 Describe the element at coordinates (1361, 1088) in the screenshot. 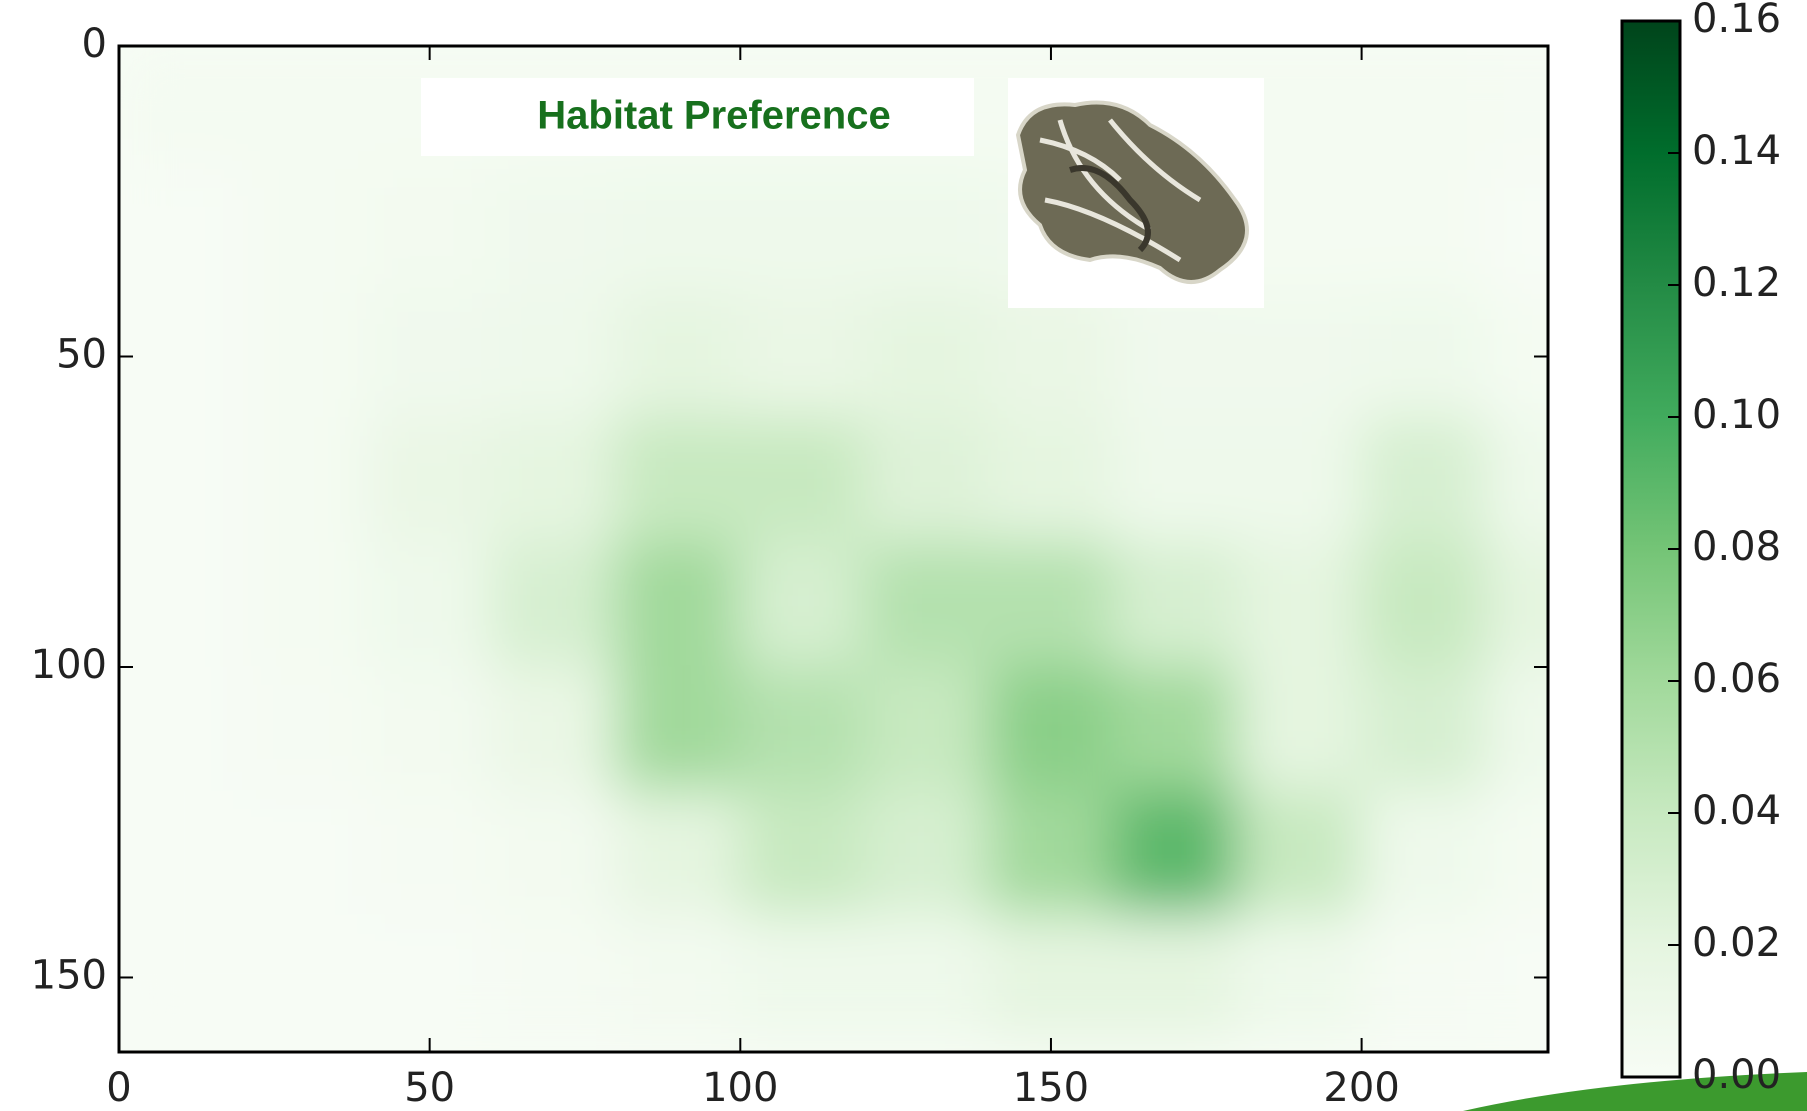

I see `x-tick-label: 200` at that location.